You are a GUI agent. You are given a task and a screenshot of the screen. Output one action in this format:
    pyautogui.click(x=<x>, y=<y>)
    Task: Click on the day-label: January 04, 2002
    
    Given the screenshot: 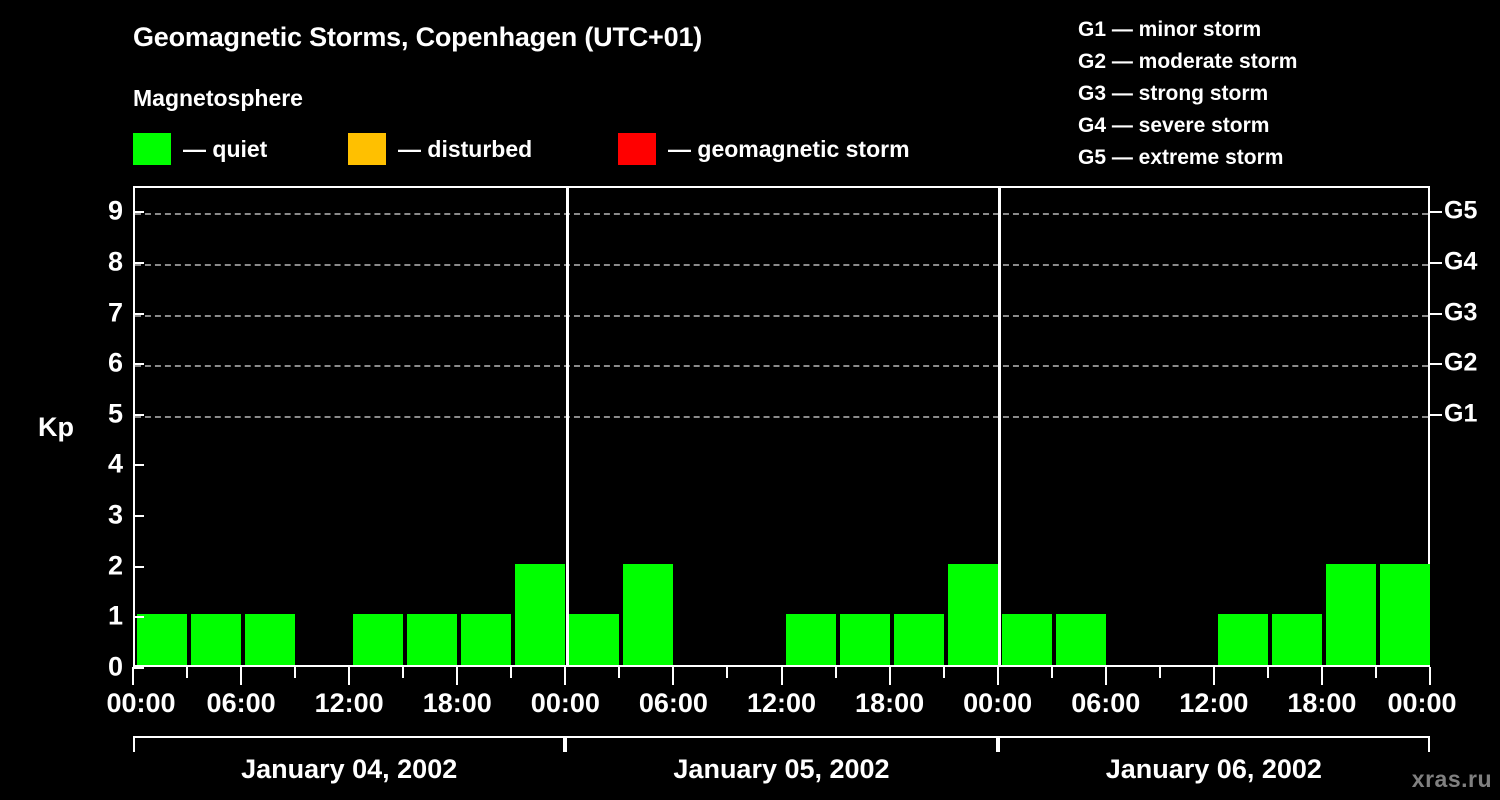 What is the action you would take?
    pyautogui.click(x=349, y=769)
    